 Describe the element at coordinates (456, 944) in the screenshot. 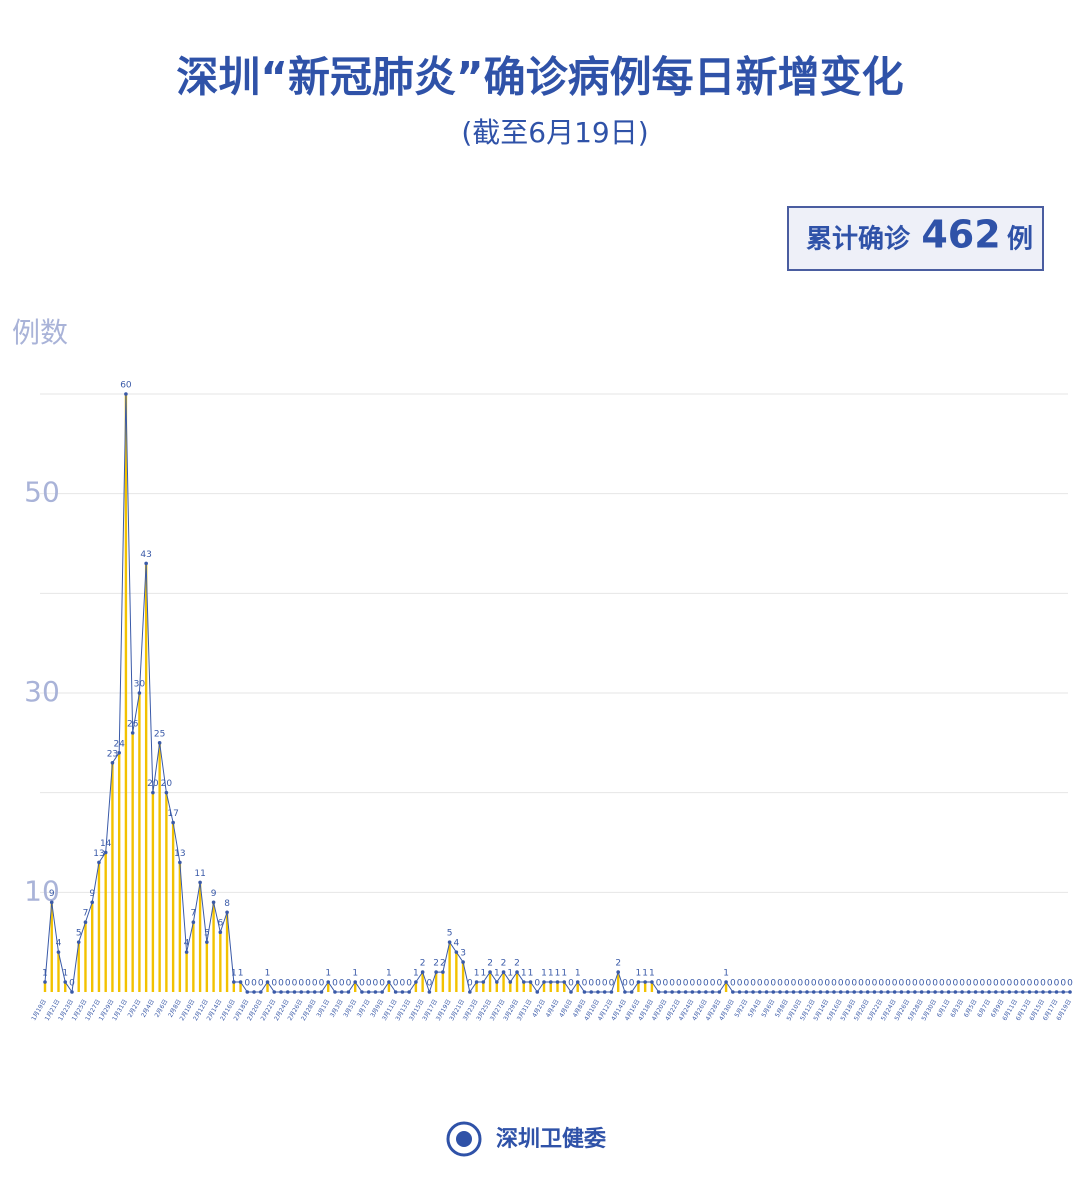

I see `data-label: 4` at that location.